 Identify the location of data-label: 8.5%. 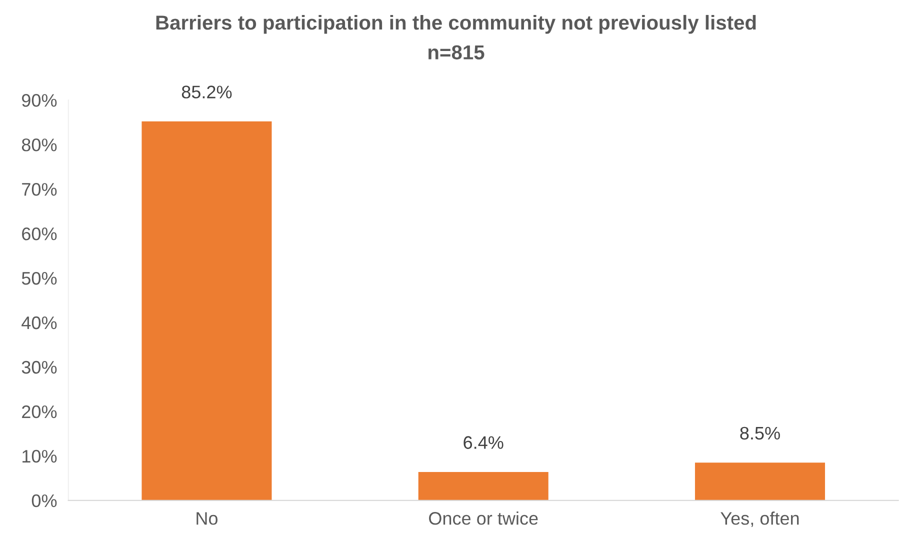
(760, 433).